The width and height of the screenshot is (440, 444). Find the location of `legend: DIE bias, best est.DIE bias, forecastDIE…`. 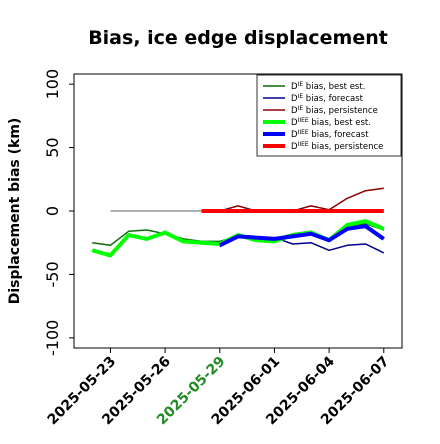

legend: DIE bias, best est.DIE bias, forecastDIE… is located at coordinates (329, 115).